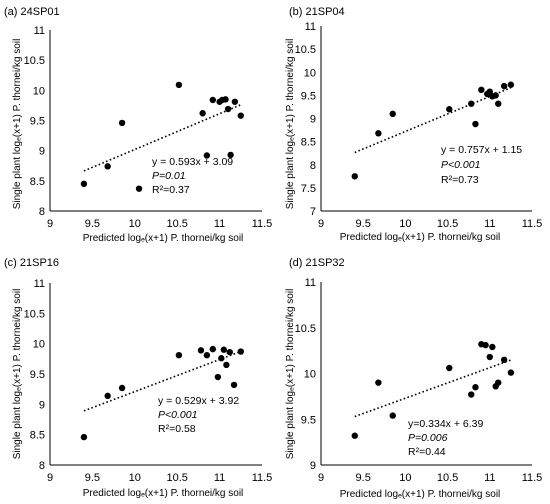 The height and width of the screenshot is (504, 550). Describe the element at coordinates (42, 212) in the screenshot. I see `panel-a-y-tick-label: 8` at that location.